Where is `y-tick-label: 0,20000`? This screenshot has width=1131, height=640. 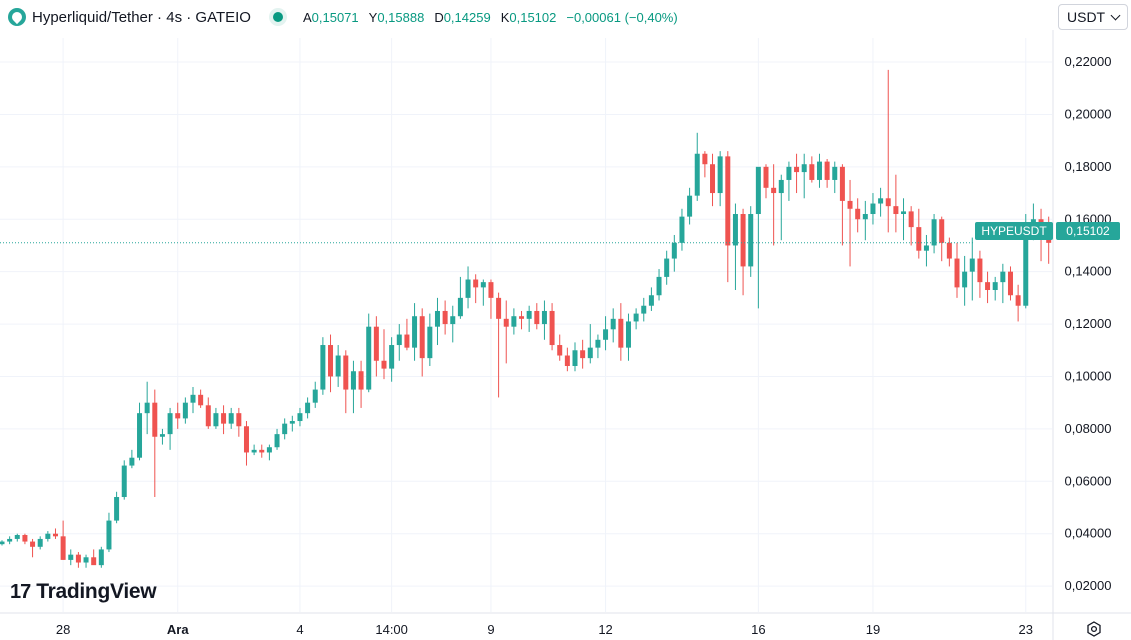
y-tick-label: 0,20000 is located at coordinates (1088, 113).